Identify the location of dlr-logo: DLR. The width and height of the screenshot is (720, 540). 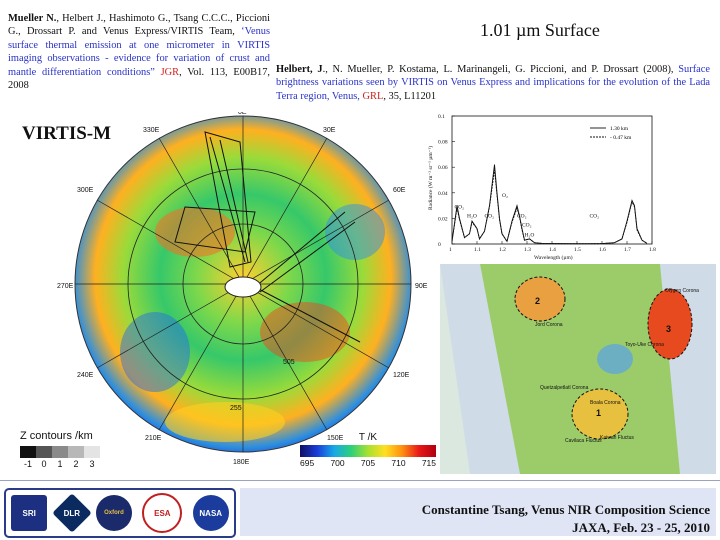
(71, 513).